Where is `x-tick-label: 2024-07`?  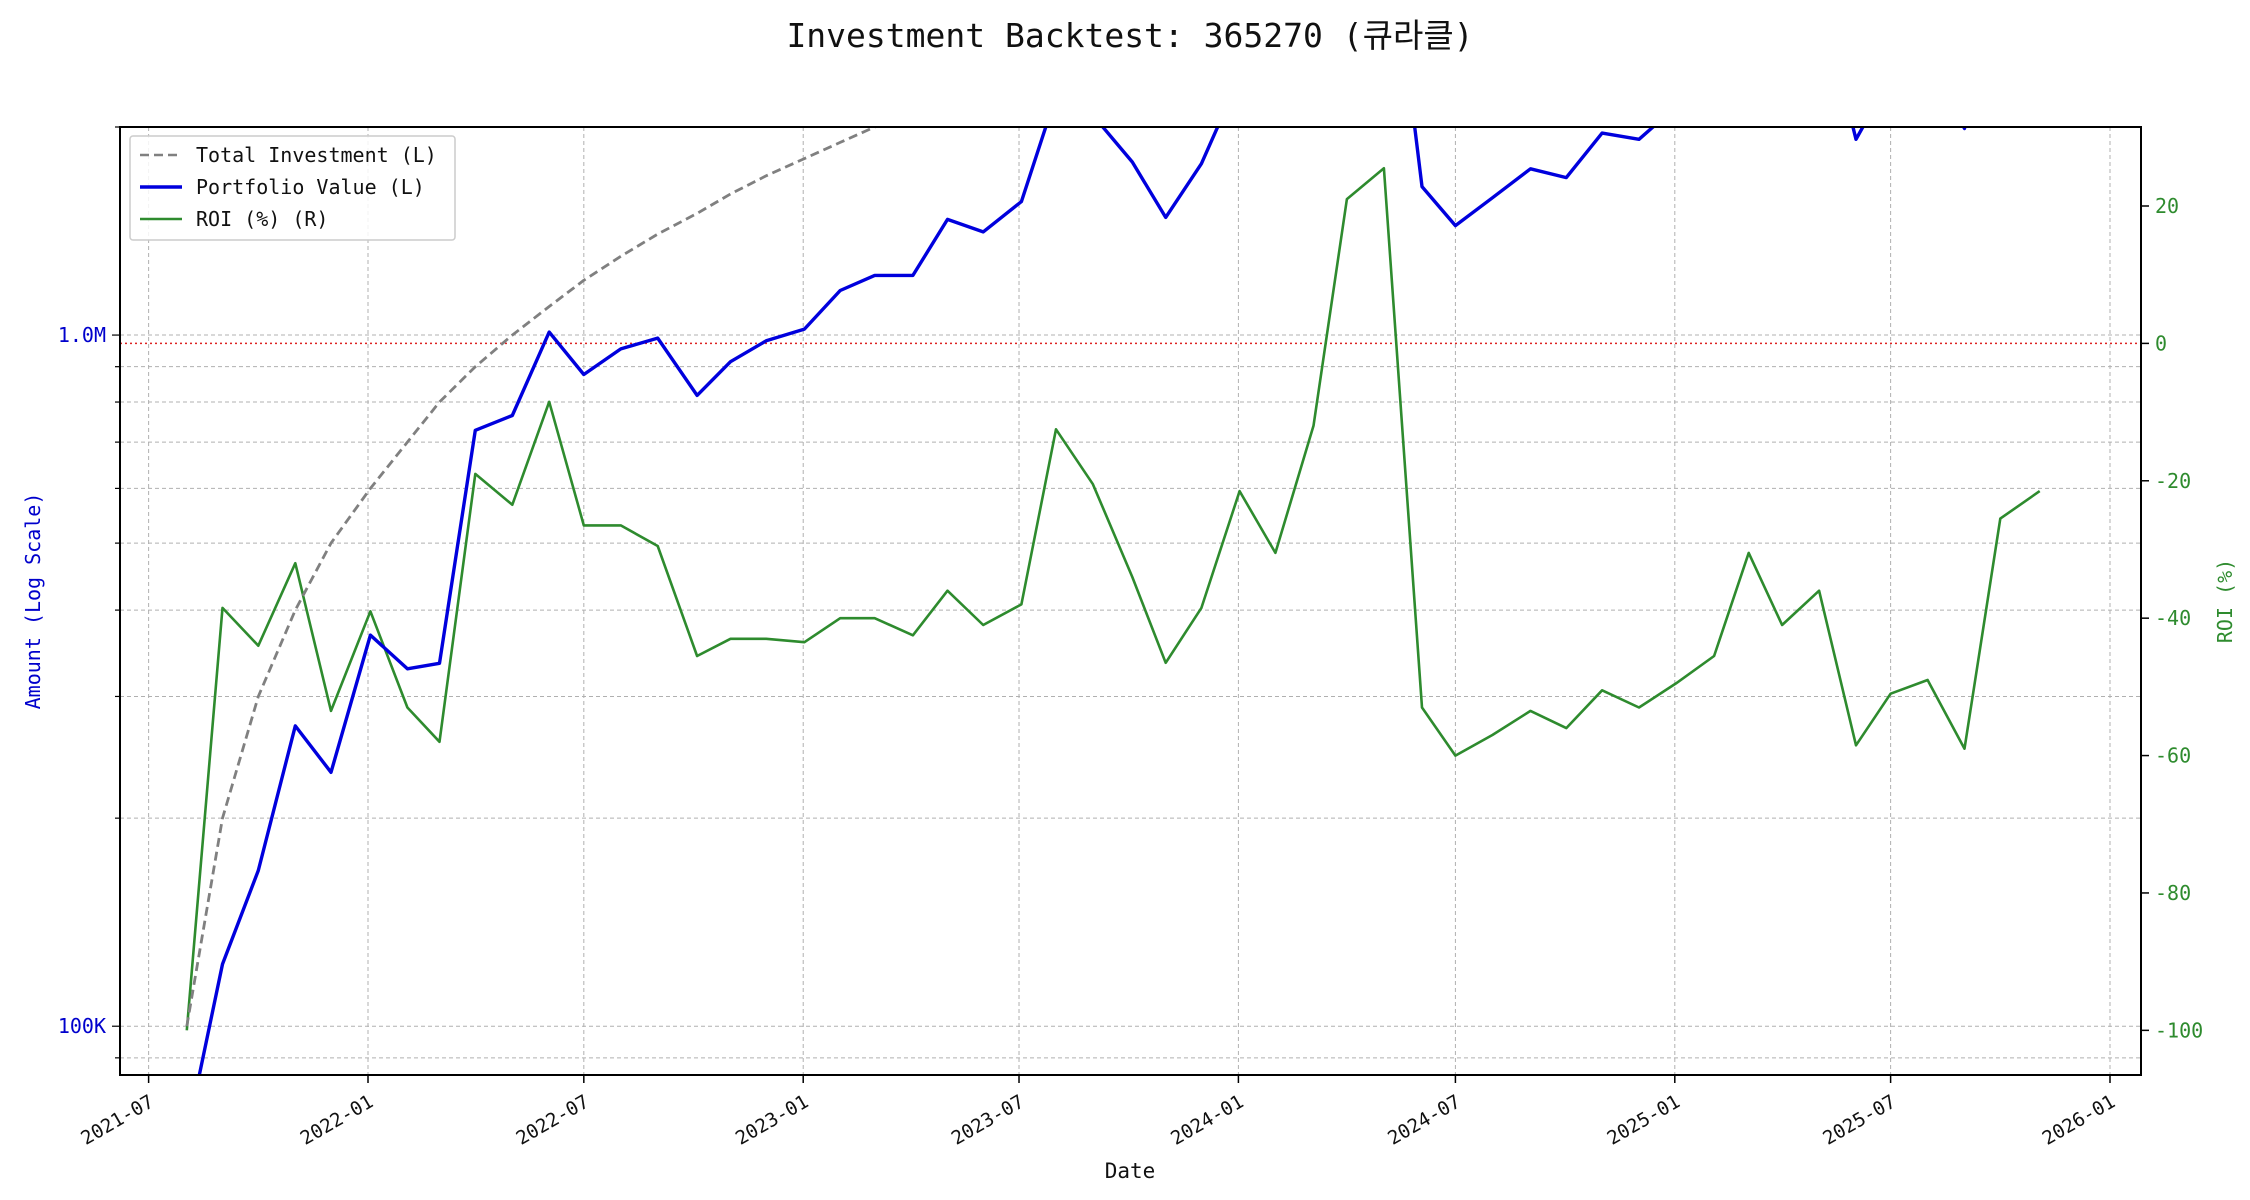
x-tick-label: 2024-07 is located at coordinates (1424, 1120).